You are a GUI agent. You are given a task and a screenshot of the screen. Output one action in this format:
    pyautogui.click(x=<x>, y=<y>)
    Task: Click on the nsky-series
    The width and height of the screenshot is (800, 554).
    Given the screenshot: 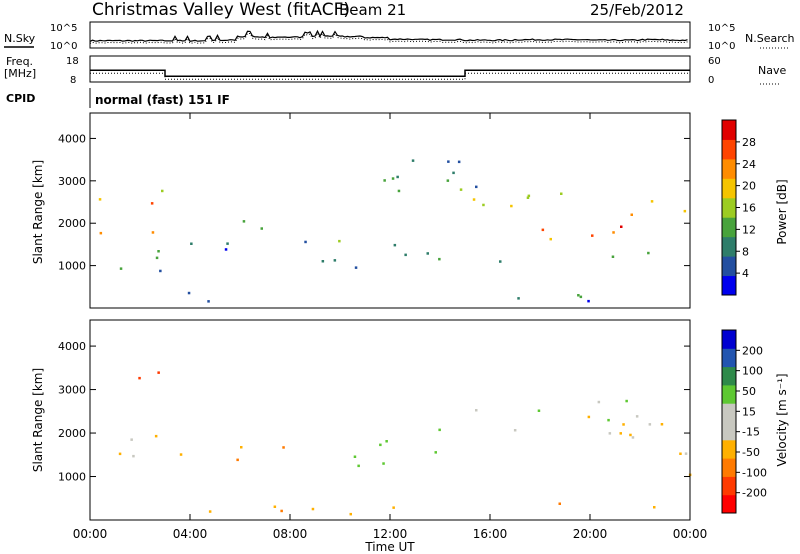 What is the action you would take?
    pyautogui.click(x=388, y=35)
    